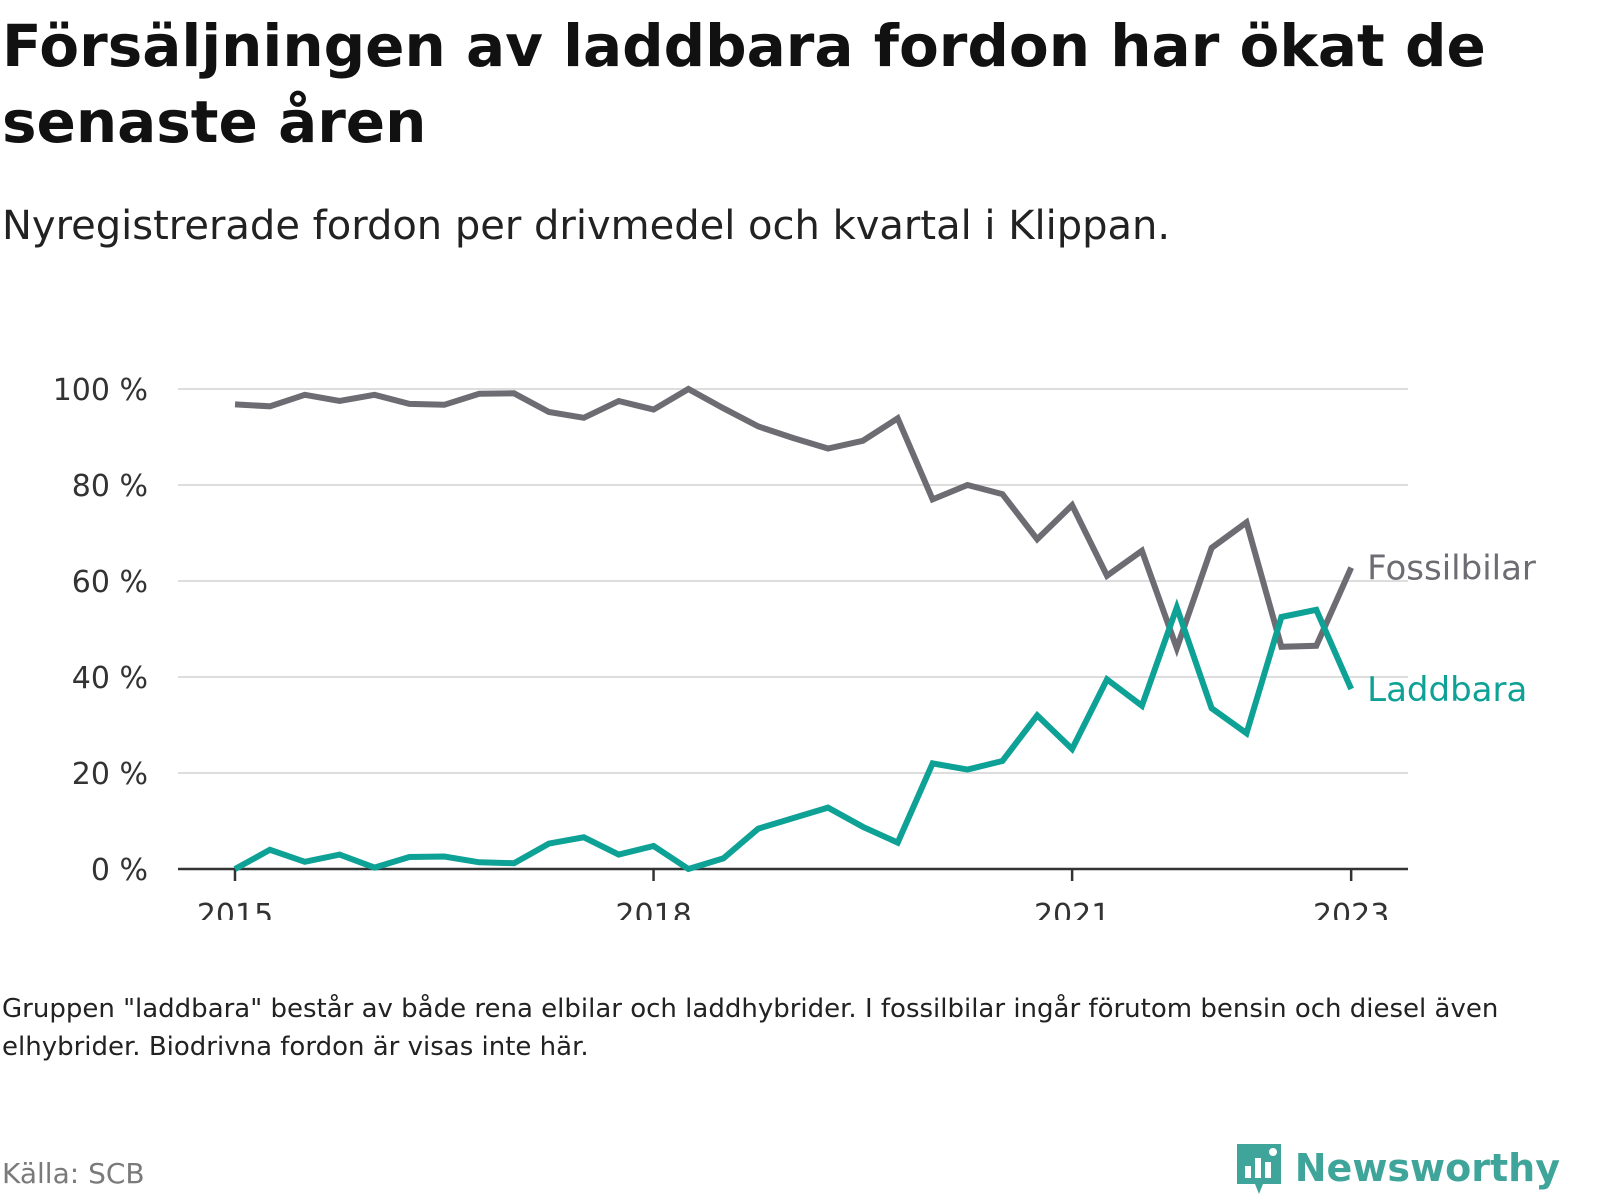 The width and height of the screenshot is (1600, 1200). Describe the element at coordinates (653, 909) in the screenshot. I see `x-tick-label: 2018` at that location.